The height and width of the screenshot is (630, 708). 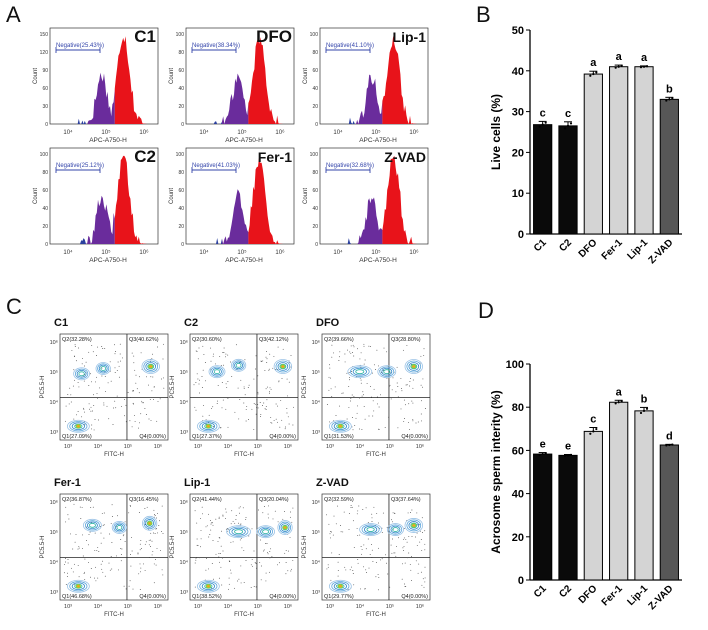 What do you see at coordinates (496, 132) in the screenshot?
I see `y-axis-title: Live cells (%)` at bounding box center [496, 132].